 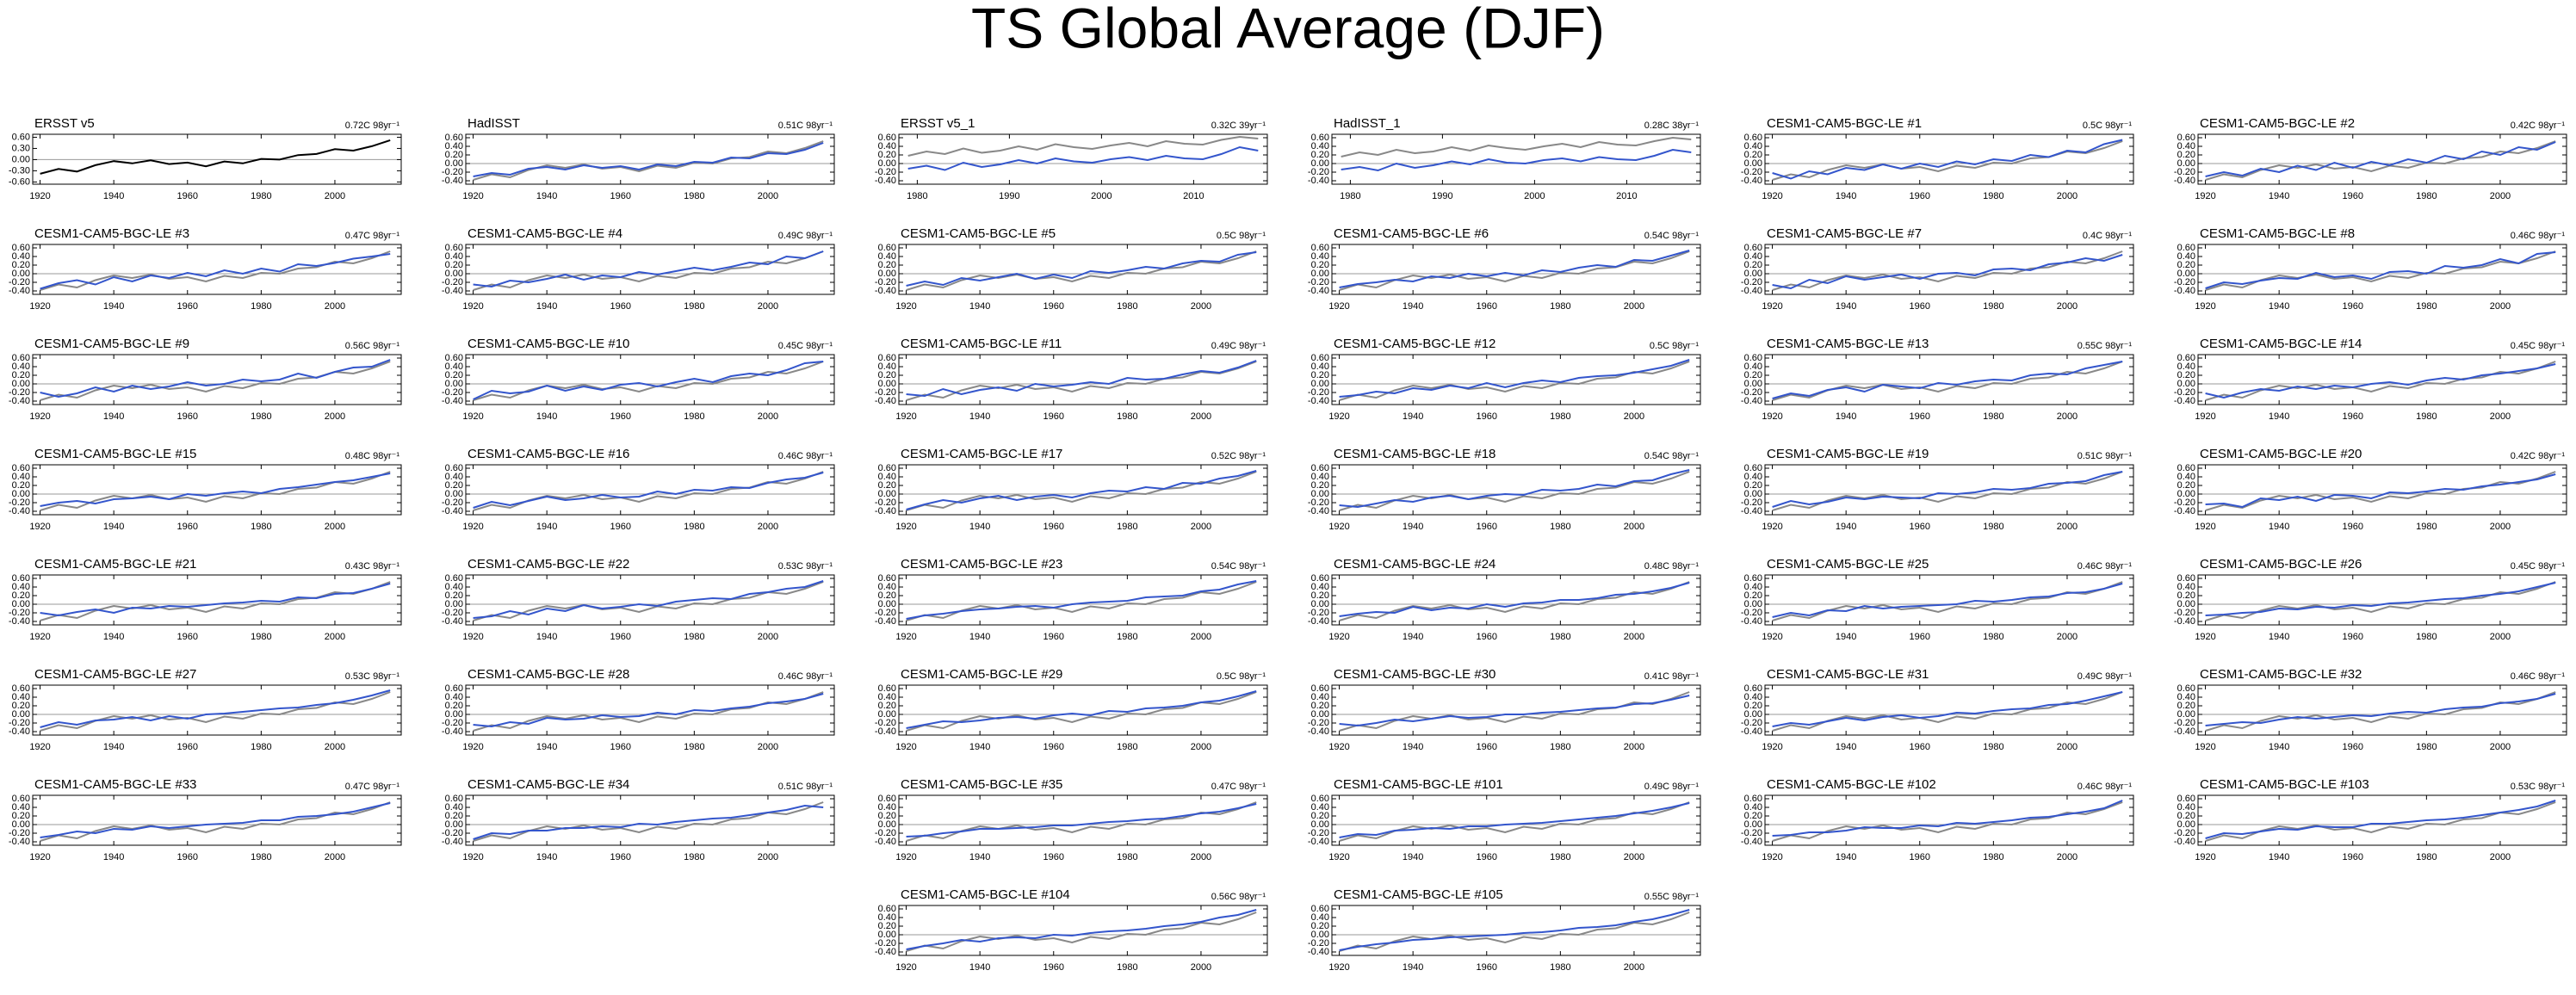 I want to click on x-tick-label: 2010, so click(x=1193, y=196).